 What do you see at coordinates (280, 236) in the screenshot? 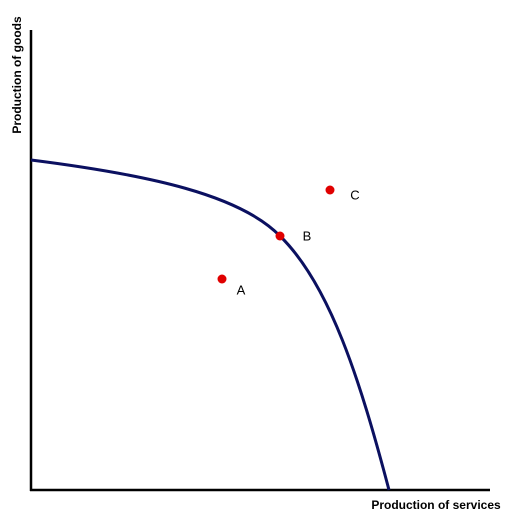
I see `point-b` at bounding box center [280, 236].